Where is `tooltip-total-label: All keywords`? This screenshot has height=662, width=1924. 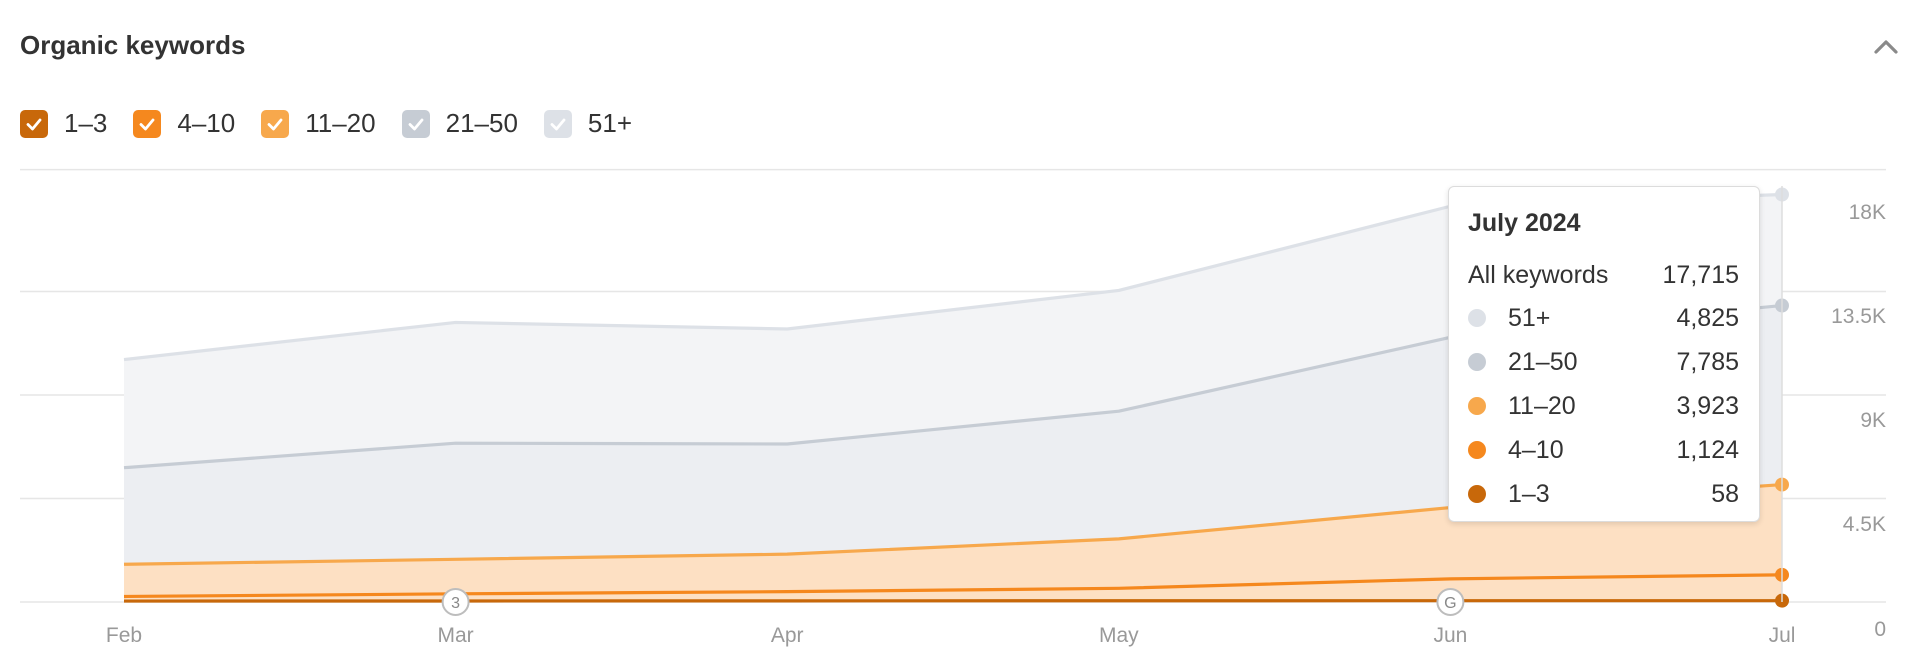
tooltip-total-label: All keywords is located at coordinates (1538, 274).